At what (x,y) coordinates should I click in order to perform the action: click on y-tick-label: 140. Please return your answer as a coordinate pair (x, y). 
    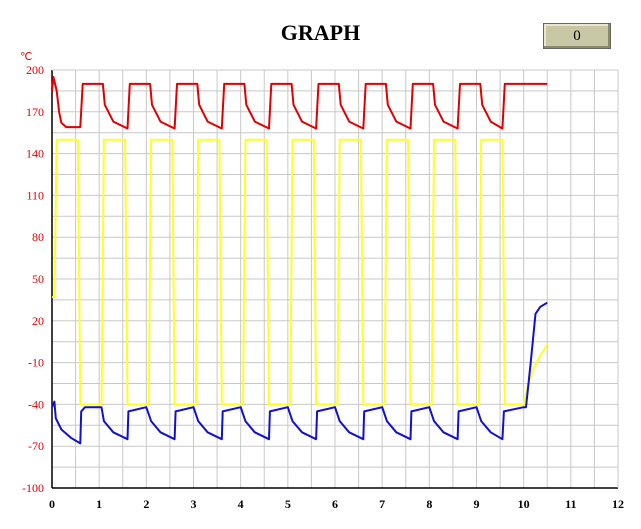
    Looking at the image, I should click on (35, 154).